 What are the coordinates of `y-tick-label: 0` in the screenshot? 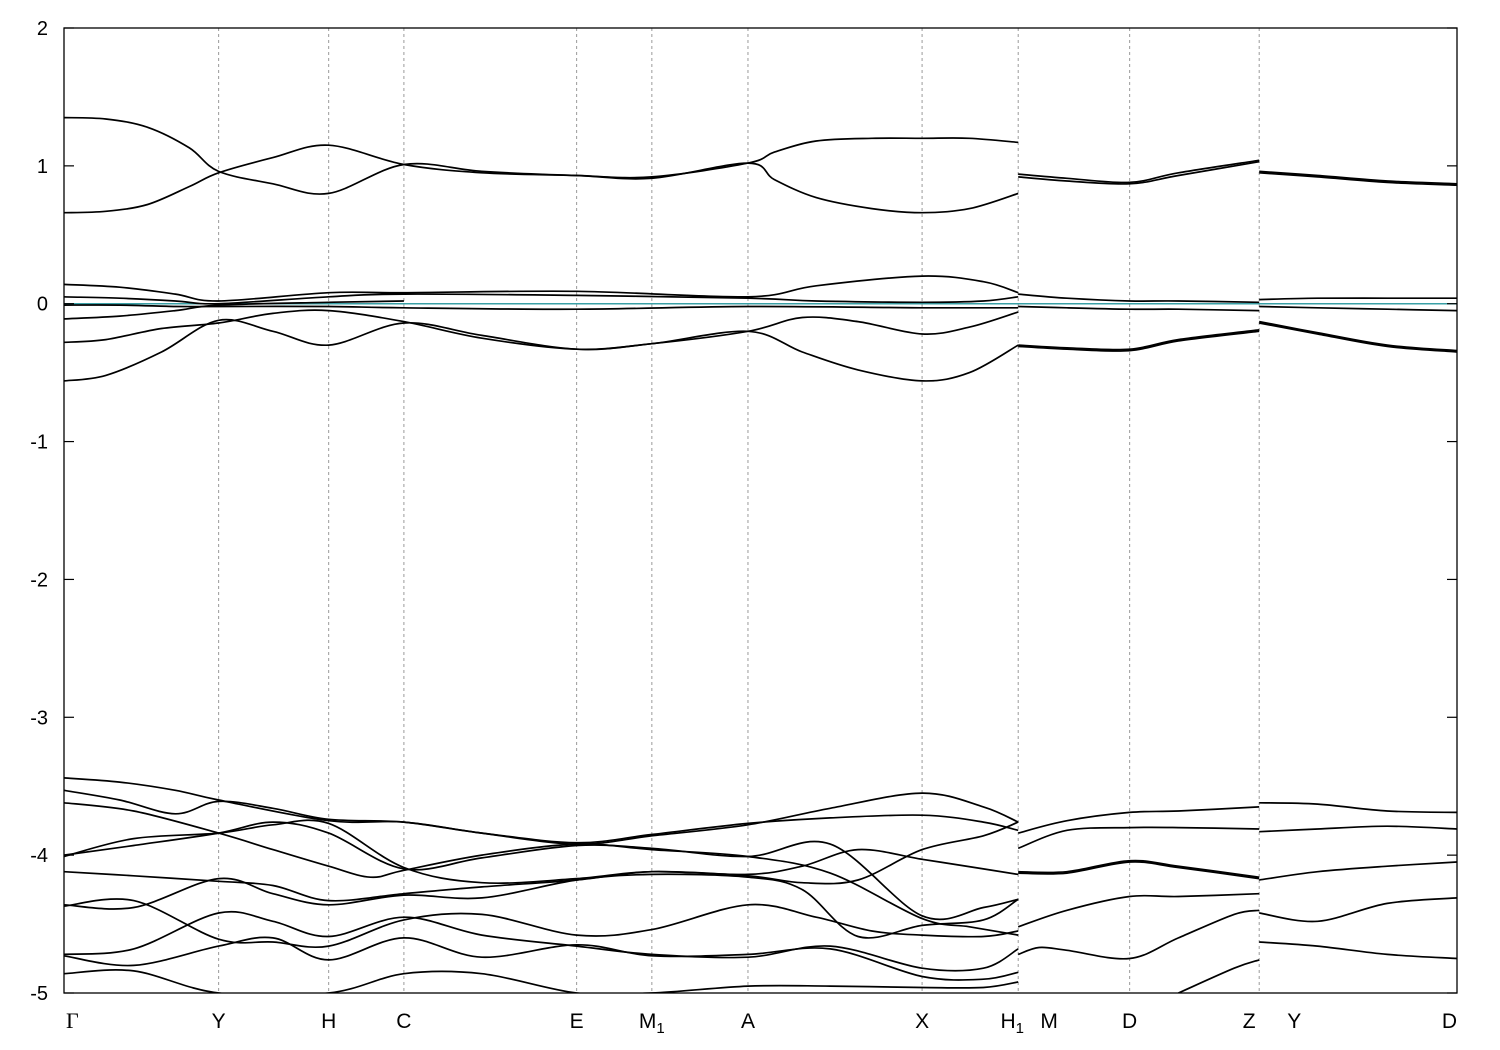 It's located at (42, 305).